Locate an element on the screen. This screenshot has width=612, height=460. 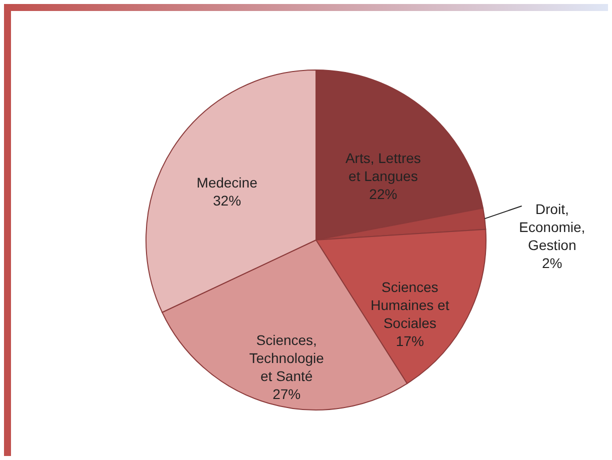
data-label: 17% is located at coordinates (410, 340).